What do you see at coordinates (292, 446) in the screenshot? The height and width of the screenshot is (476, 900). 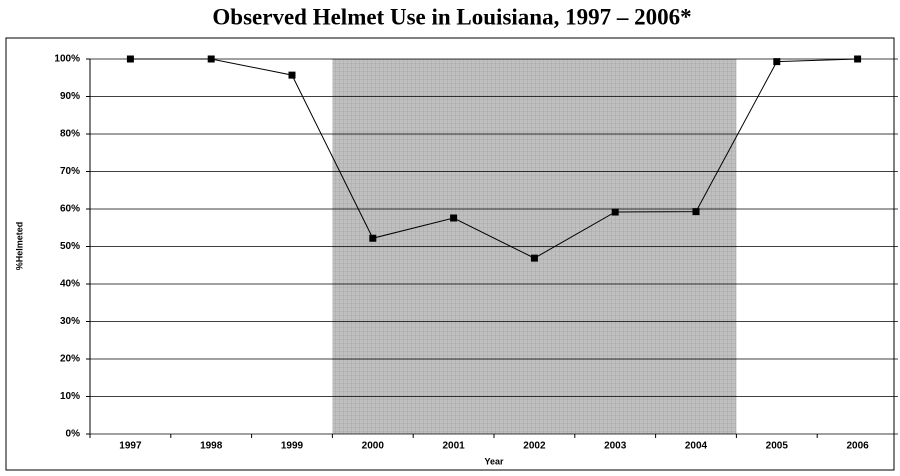 I see `x-tick-label: 1999` at bounding box center [292, 446].